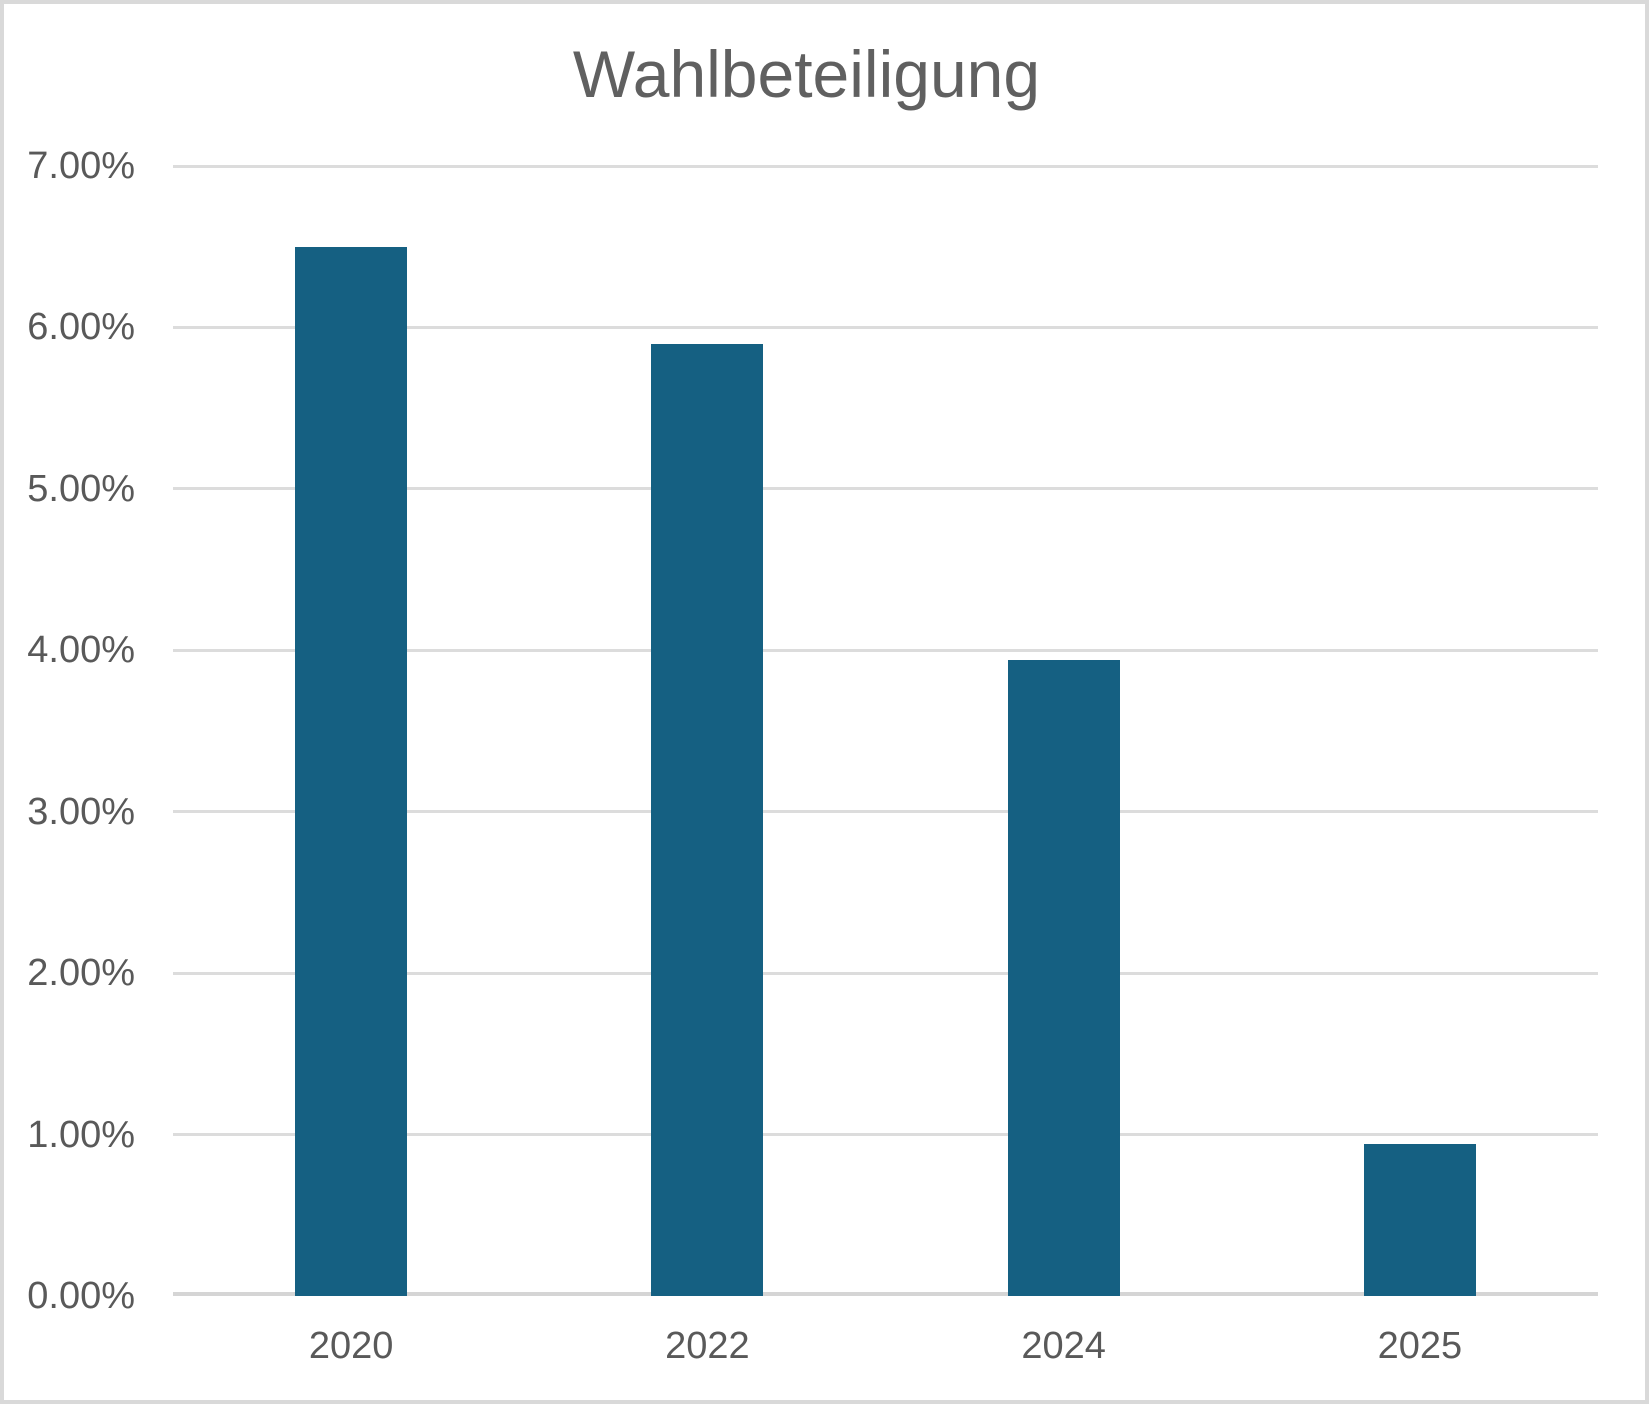  What do you see at coordinates (81, 1134) in the screenshot?
I see `y-axis-tick-label: 1.00%` at bounding box center [81, 1134].